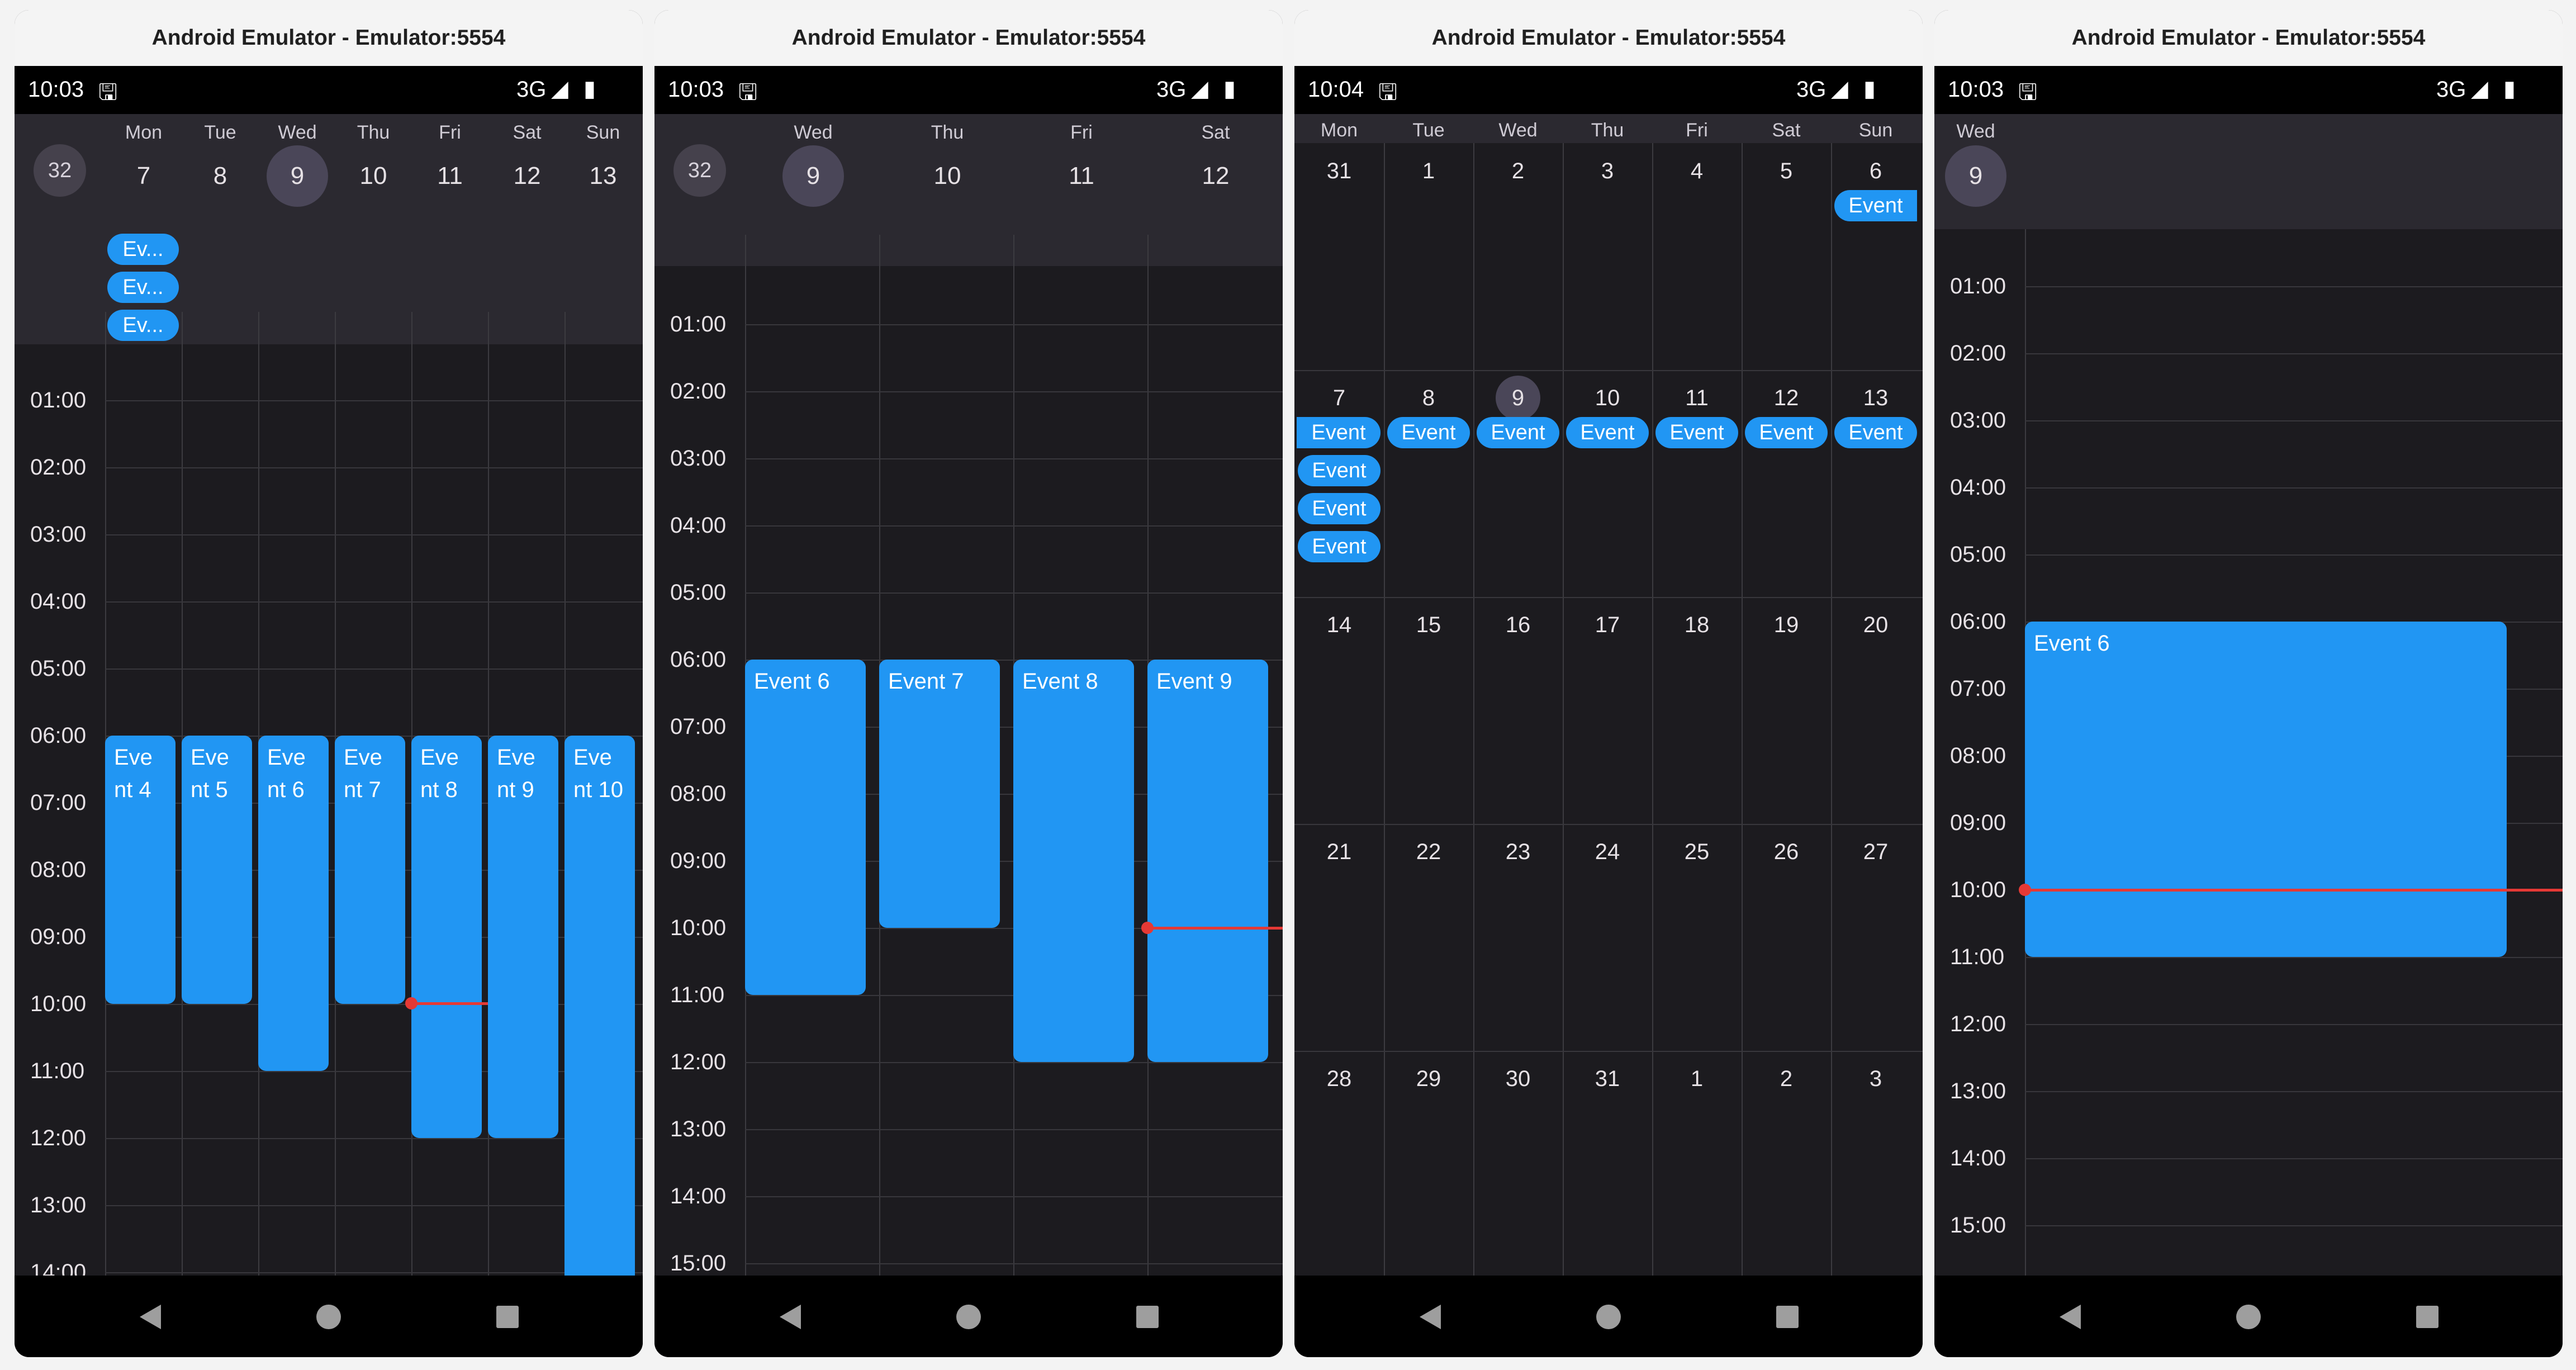 The image size is (2576, 1370). Describe the element at coordinates (293, 903) in the screenshot. I see `event-block: Eve nt 6` at that location.